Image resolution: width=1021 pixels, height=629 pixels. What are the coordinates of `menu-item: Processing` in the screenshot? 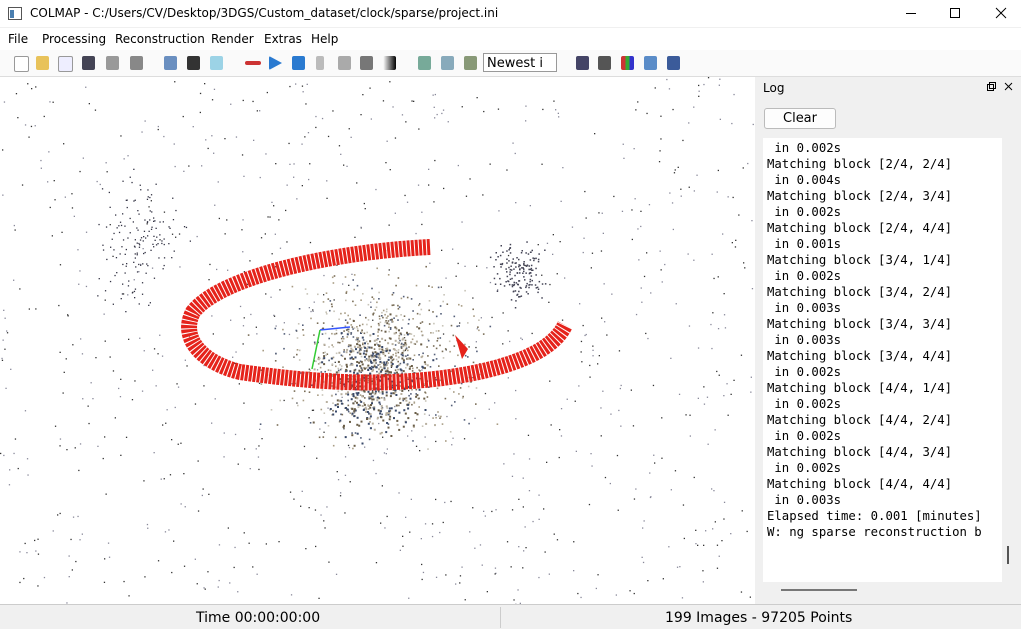 It's located at (74, 39).